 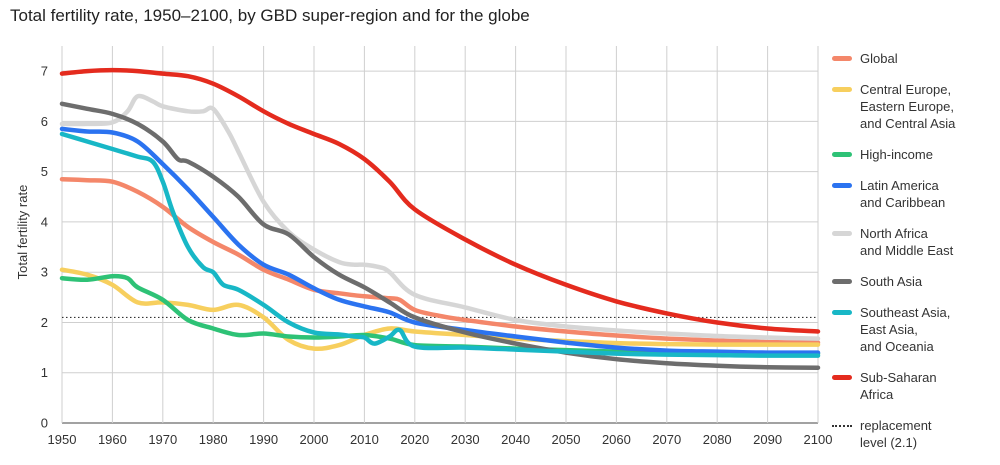 What do you see at coordinates (896, 154) in the screenshot?
I see `legend-label: High-income` at bounding box center [896, 154].